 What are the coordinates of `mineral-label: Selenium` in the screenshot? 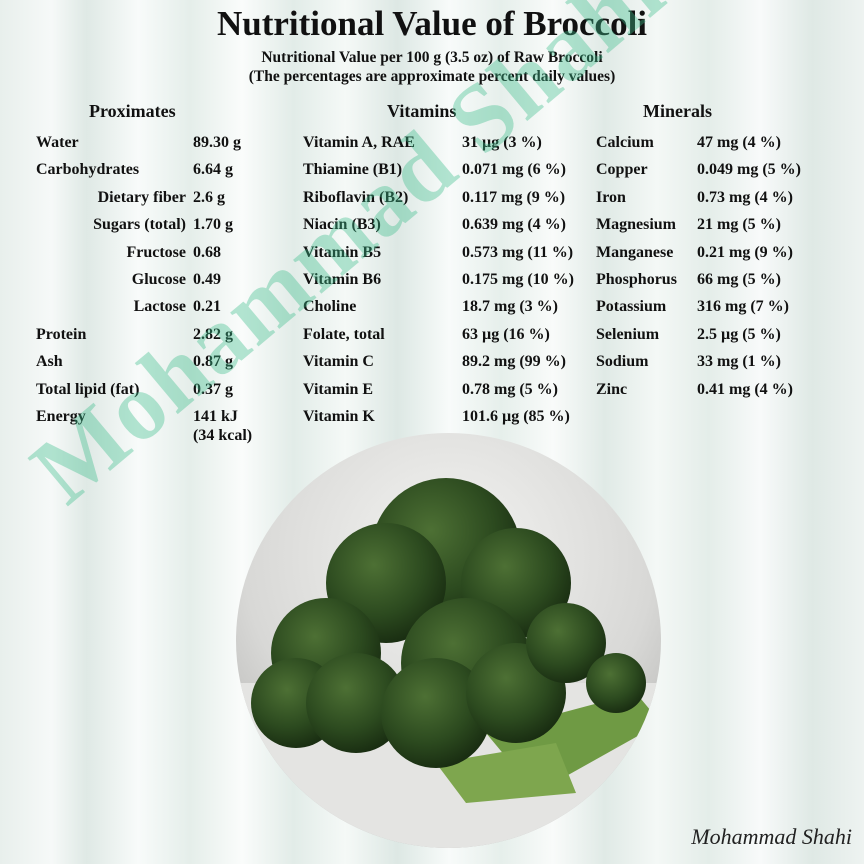 It's located at (628, 334).